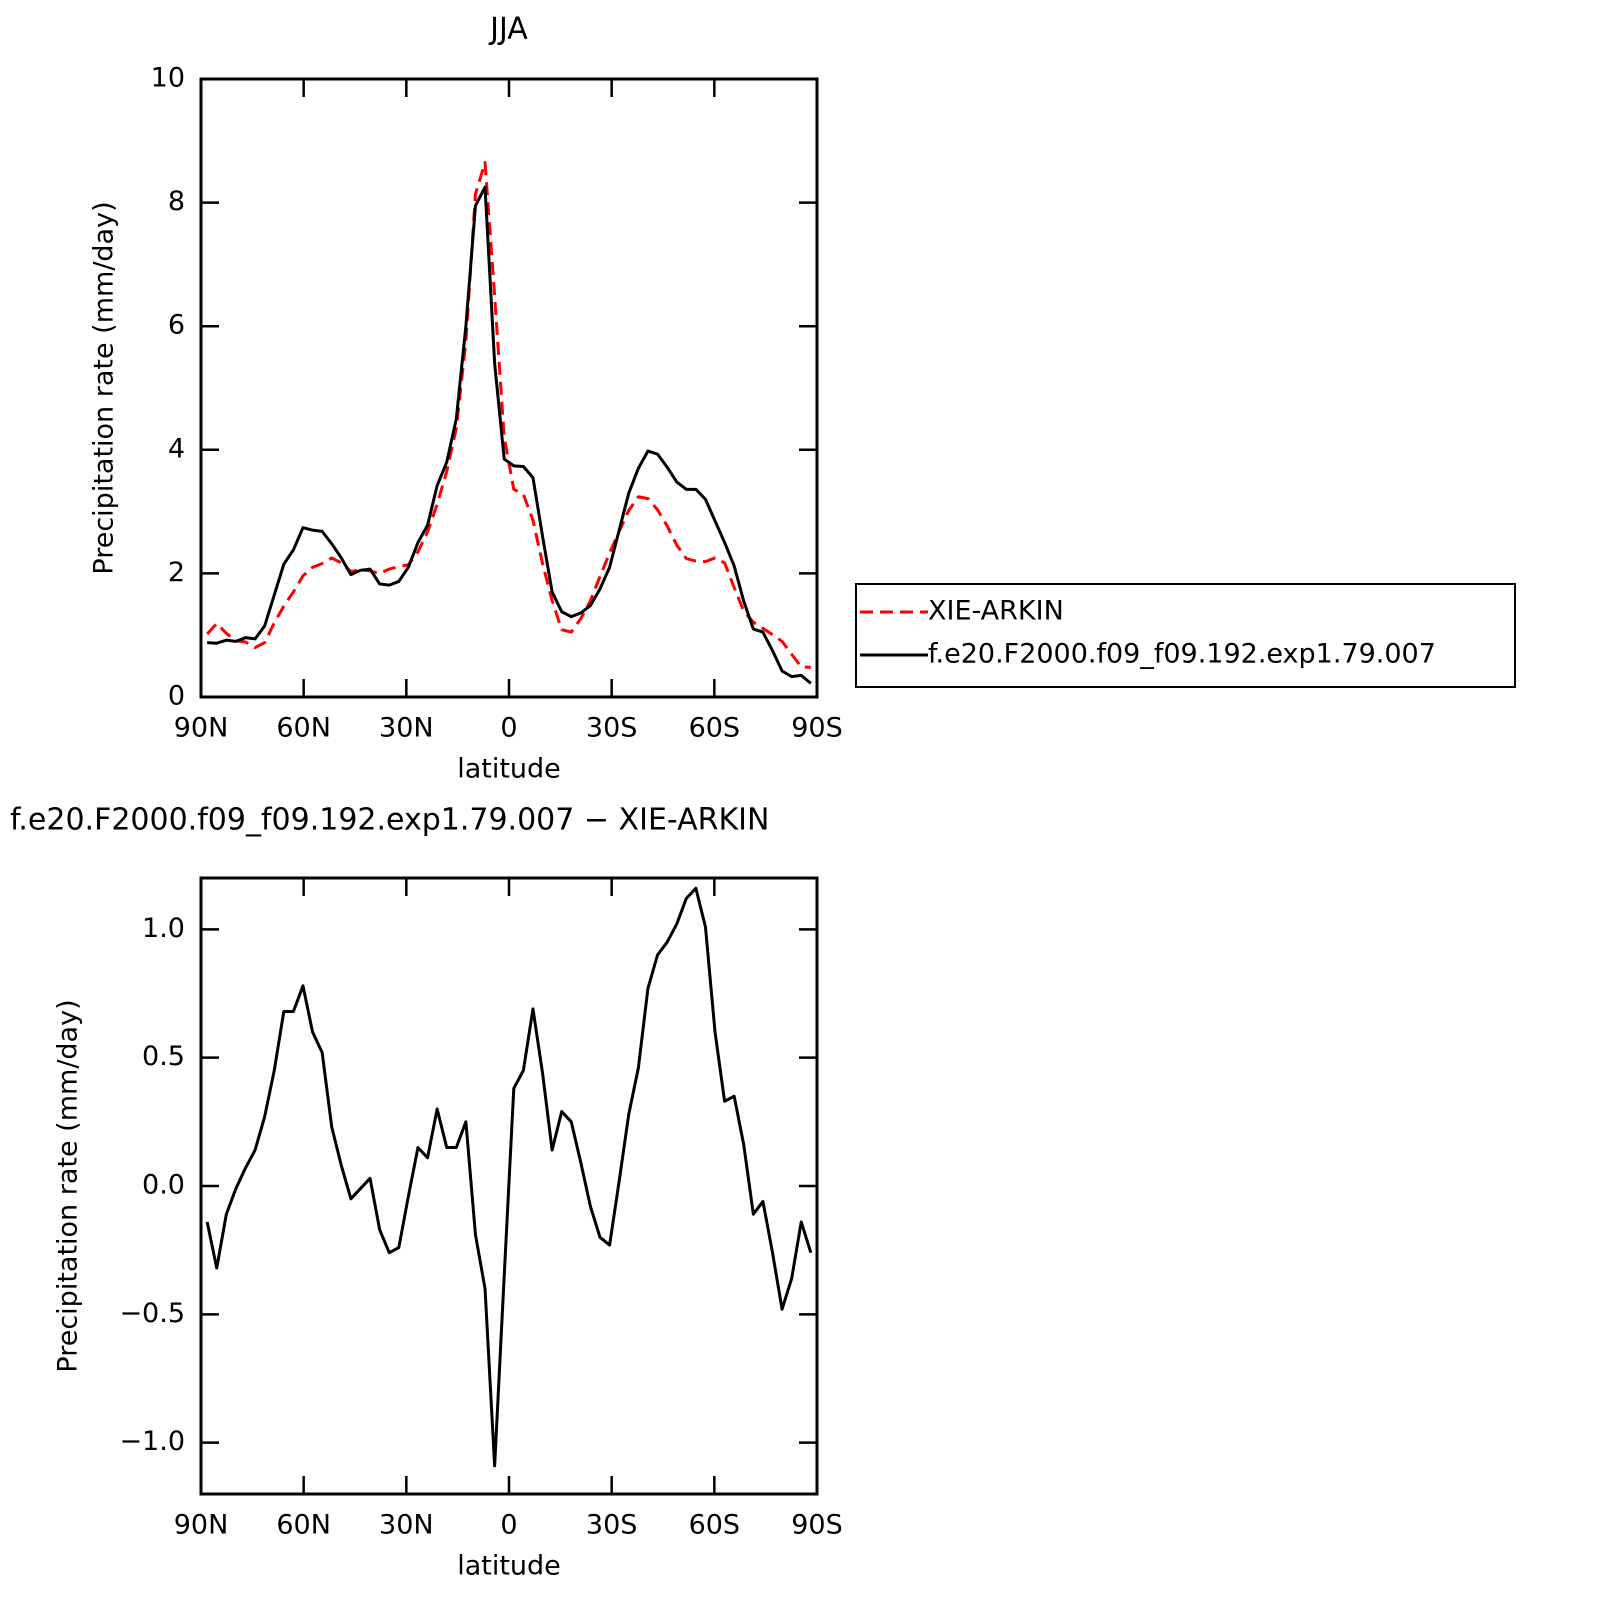 Image resolution: width=1599 pixels, height=1602 pixels. I want to click on legend-label: f.e20.F2000.f09_f09.192.exp1.79.007, so click(1182, 654).